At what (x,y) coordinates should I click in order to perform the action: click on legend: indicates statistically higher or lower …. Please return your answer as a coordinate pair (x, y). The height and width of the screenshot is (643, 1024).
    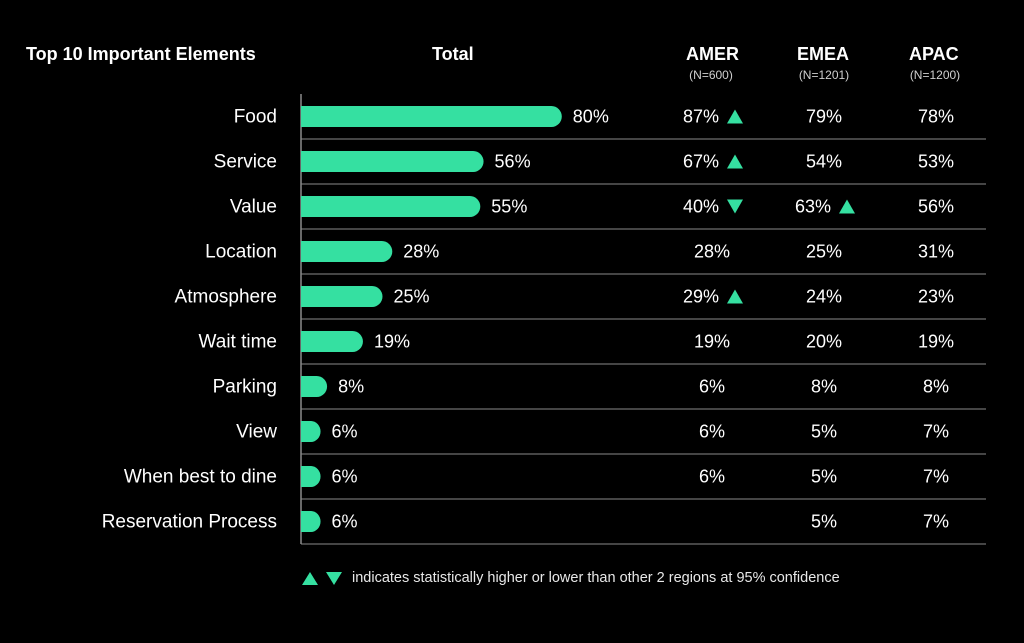
    Looking at the image, I should click on (571, 578).